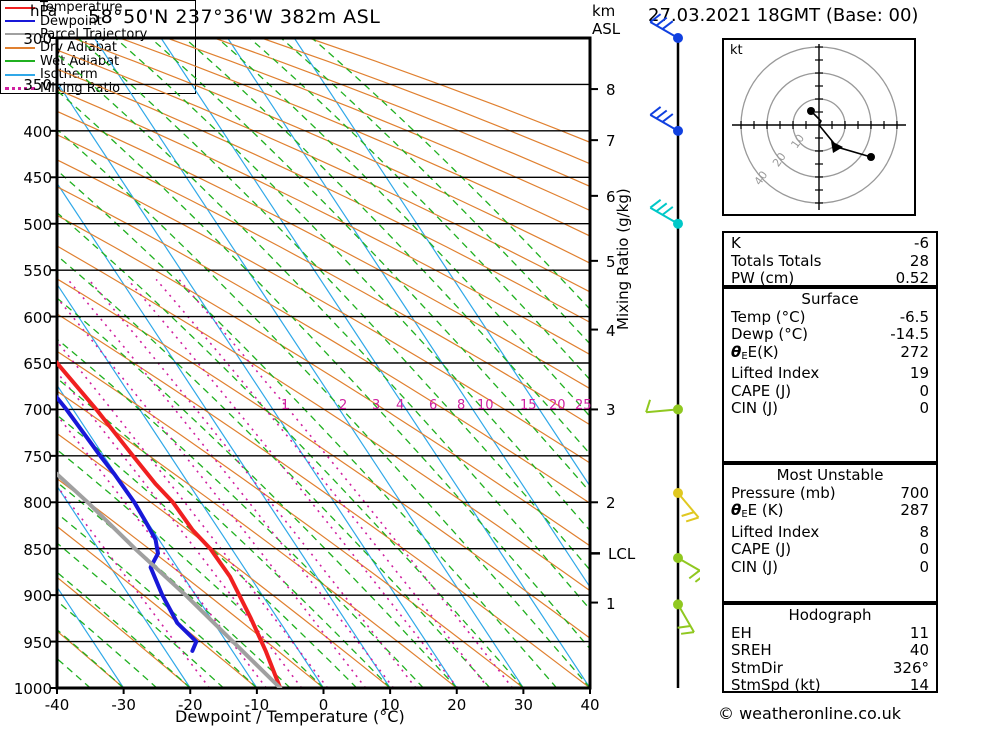 This screenshot has width=1000, height=733. Describe the element at coordinates (776, 685) in the screenshot. I see `stat-label: StmSpd (kt)` at that location.